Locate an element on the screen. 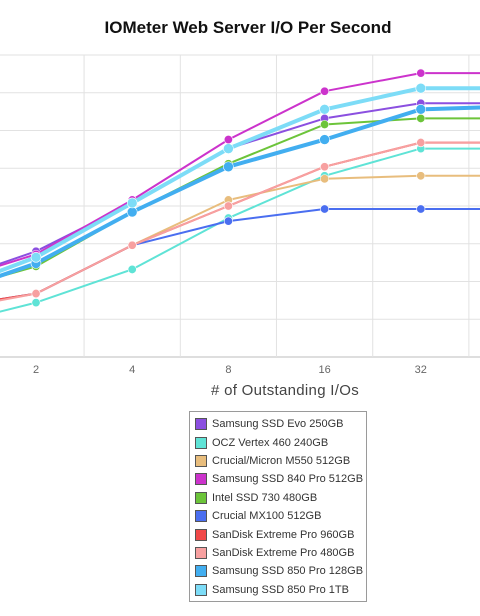 This screenshot has width=480, height=616. legend-entry: SanDisk Extreme Pro 960GB is located at coordinates (278, 534).